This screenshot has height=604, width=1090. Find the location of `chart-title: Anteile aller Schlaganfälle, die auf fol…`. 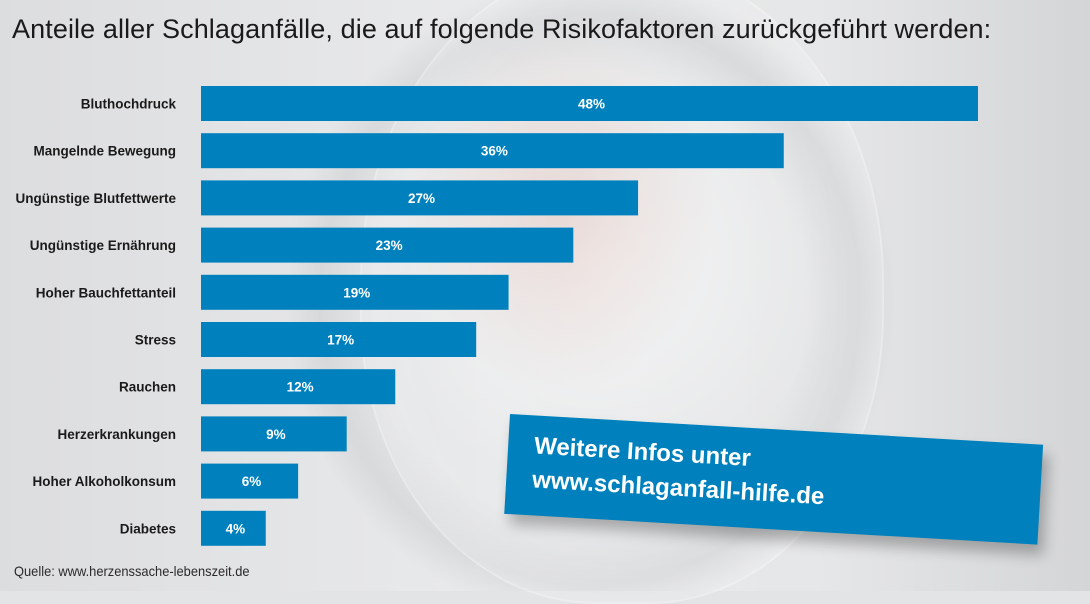

chart-title: Anteile aller Schlaganfälle, die auf fol… is located at coordinates (502, 29).